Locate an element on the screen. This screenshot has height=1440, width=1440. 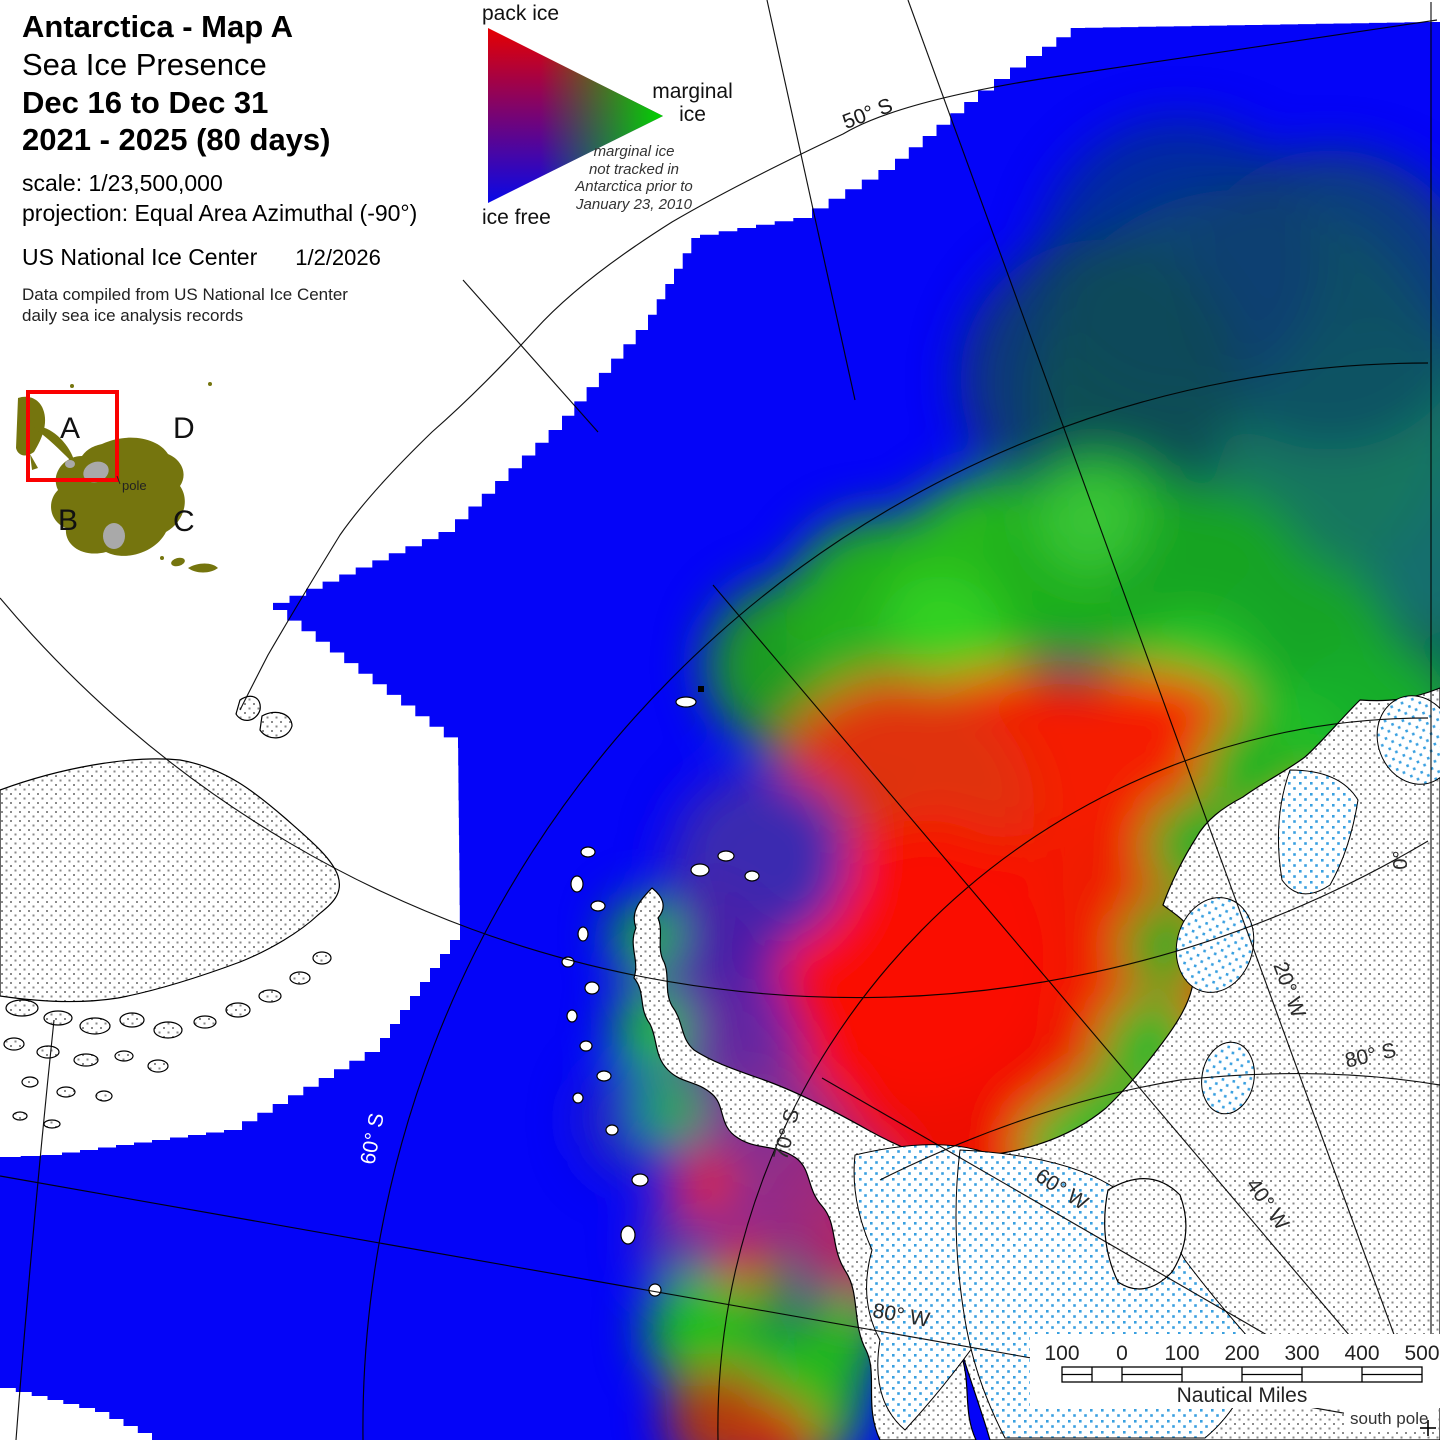
inset-locator-map: A D B C pole is located at coordinates (117, 477).